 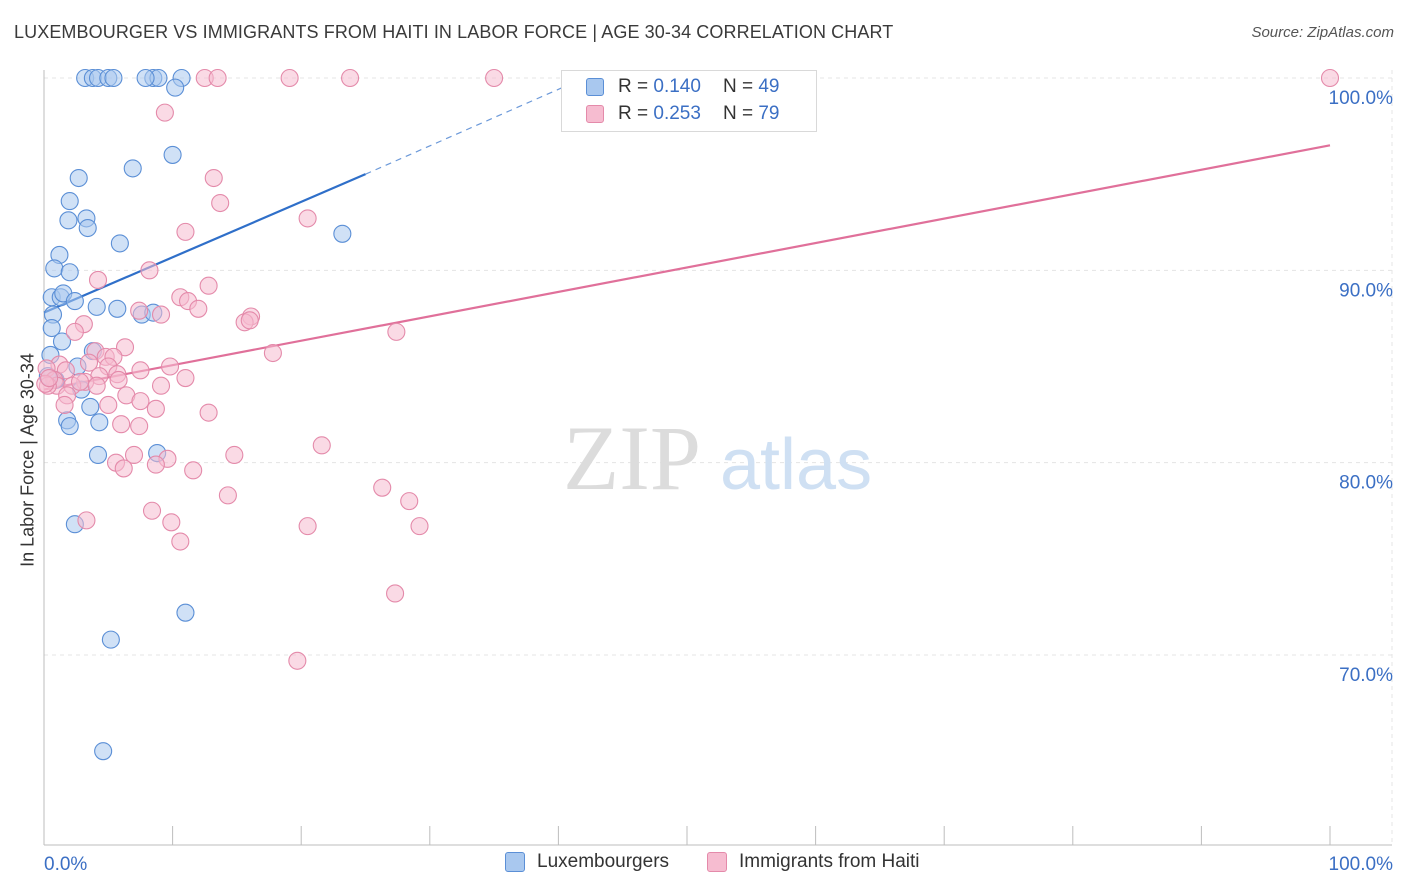 I want to click on y-tick-label: 80.0%, so click(x=1366, y=483).